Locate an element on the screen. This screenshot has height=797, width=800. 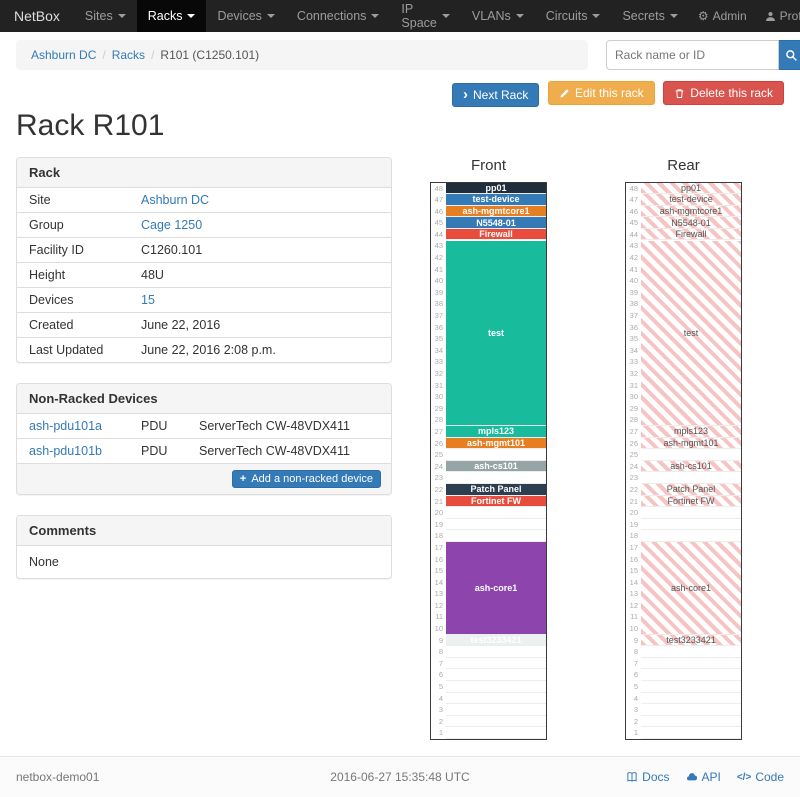
nav-item-ip-space: IP Space is located at coordinates (425, 16).